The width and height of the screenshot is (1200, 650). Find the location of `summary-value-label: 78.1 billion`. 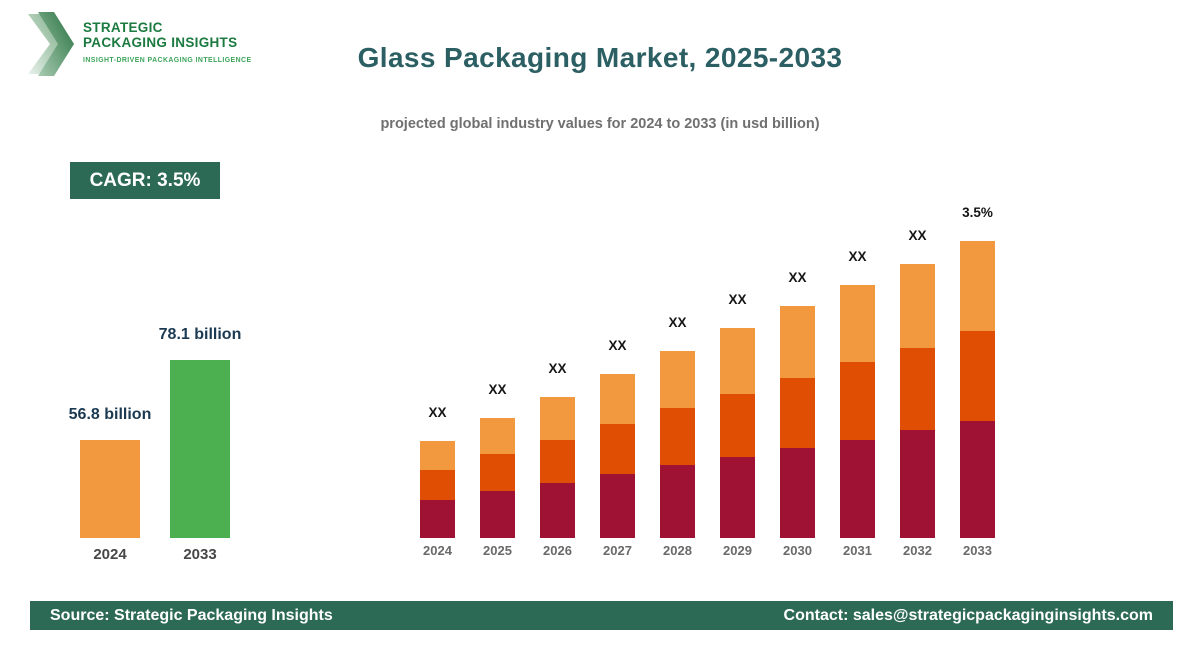

summary-value-label: 78.1 billion is located at coordinates (200, 334).